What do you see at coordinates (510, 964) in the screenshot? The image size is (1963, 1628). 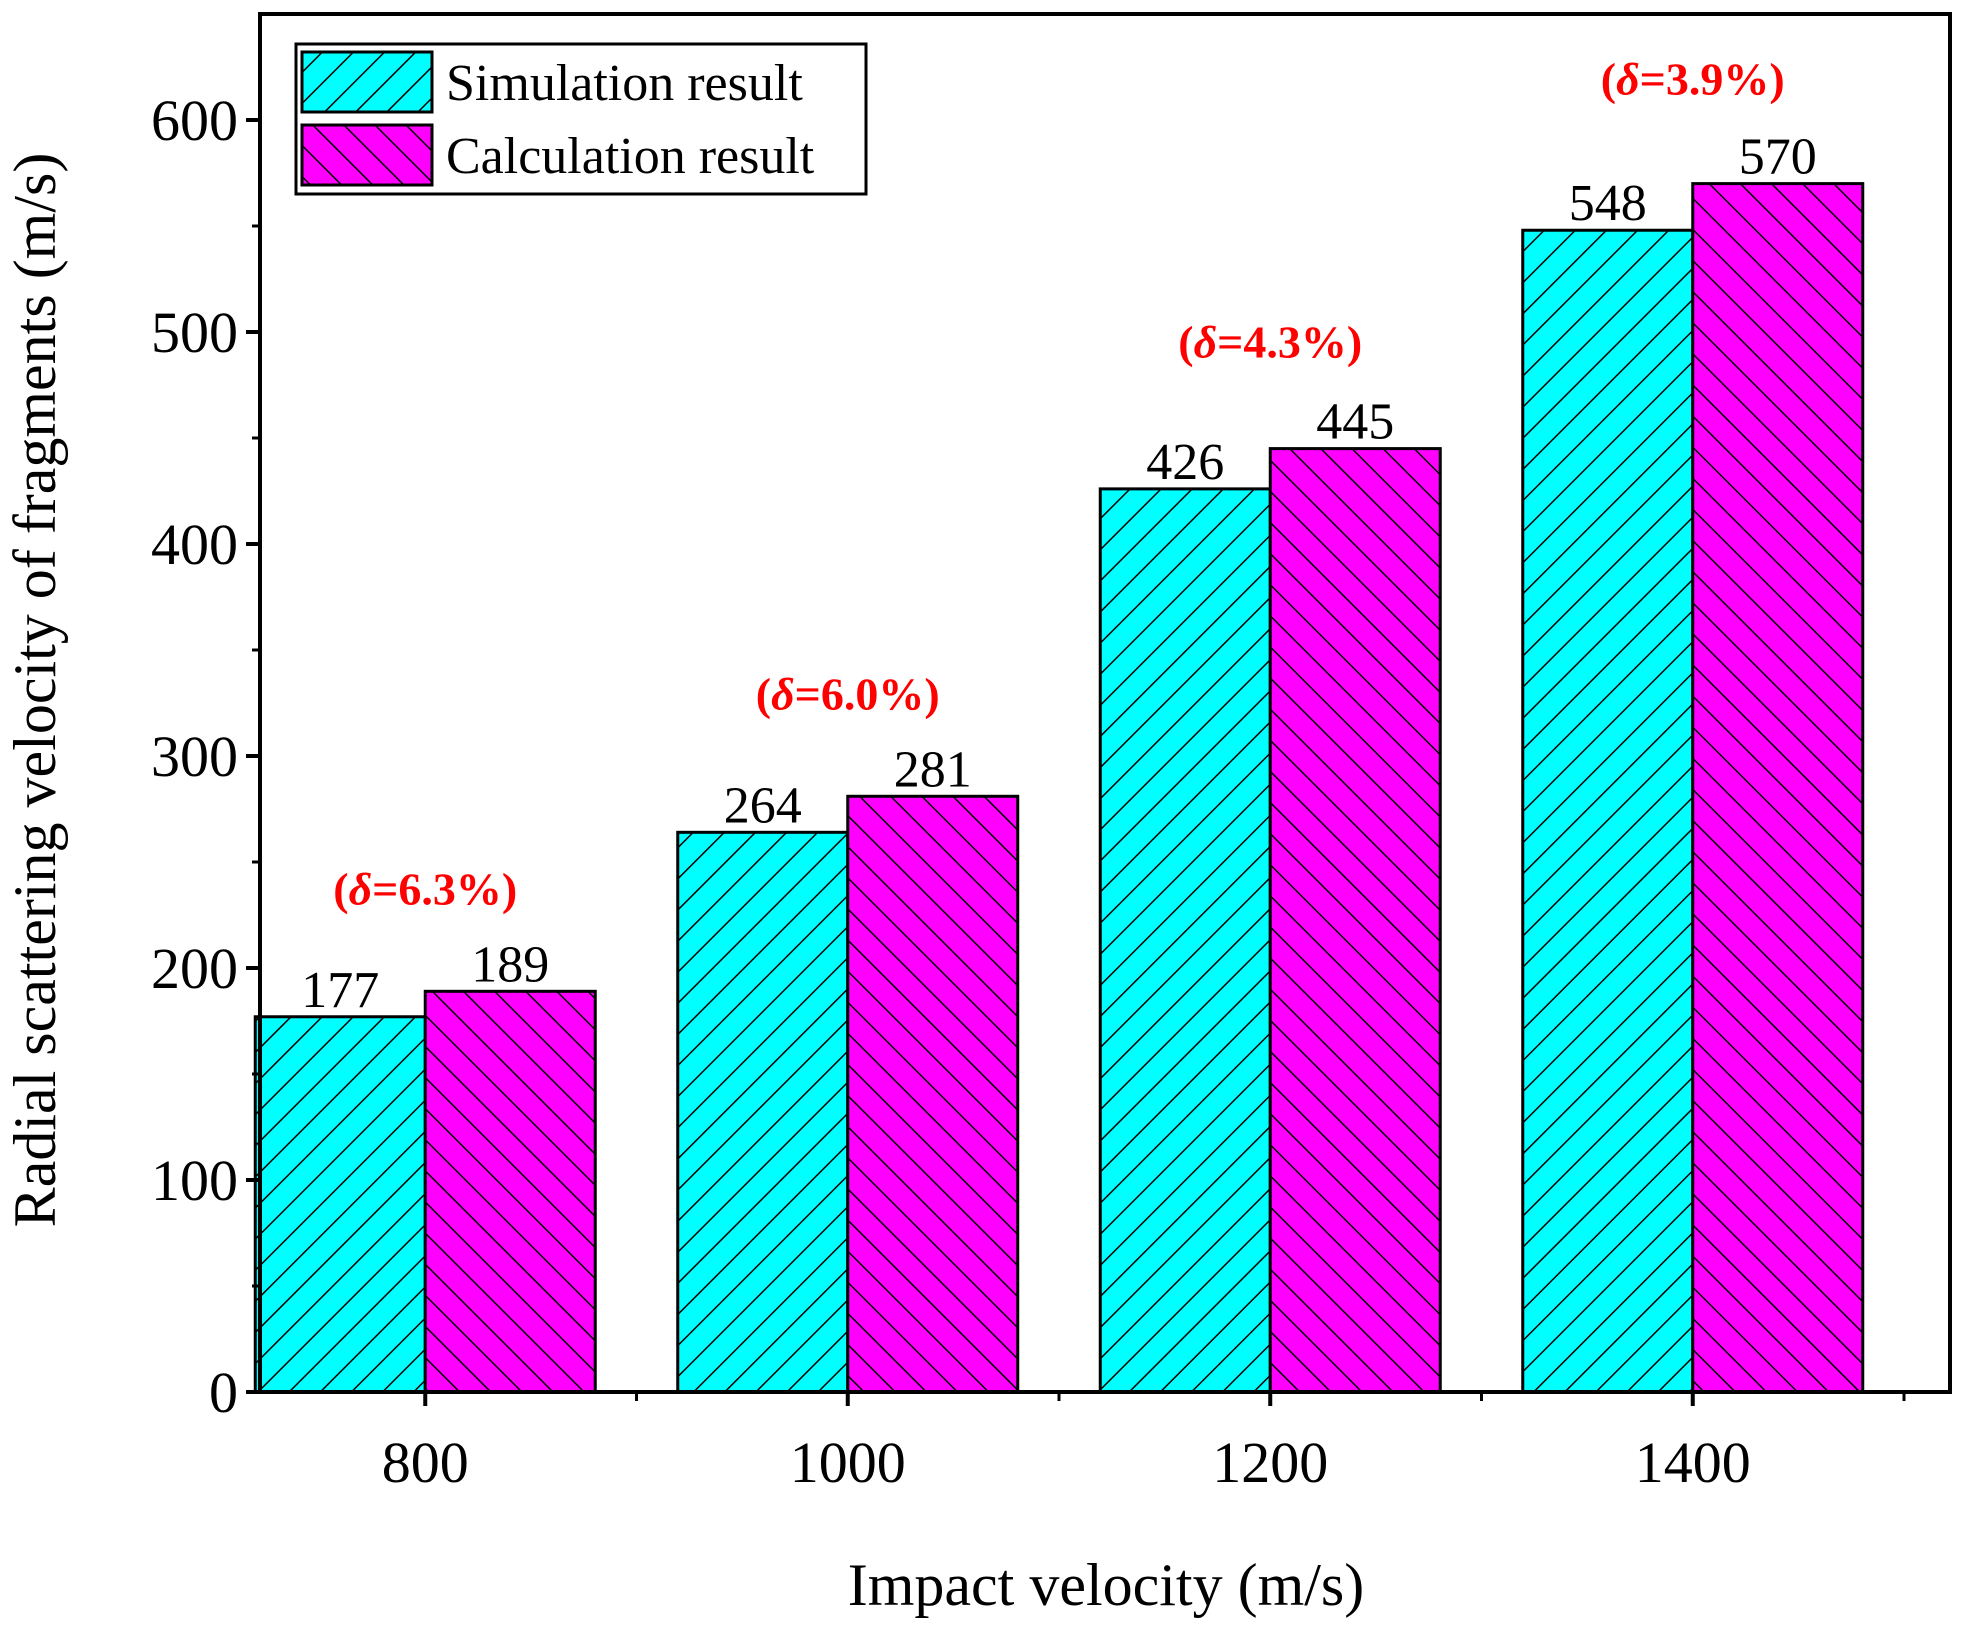 I see `data-label-calculation-800: 189` at bounding box center [510, 964].